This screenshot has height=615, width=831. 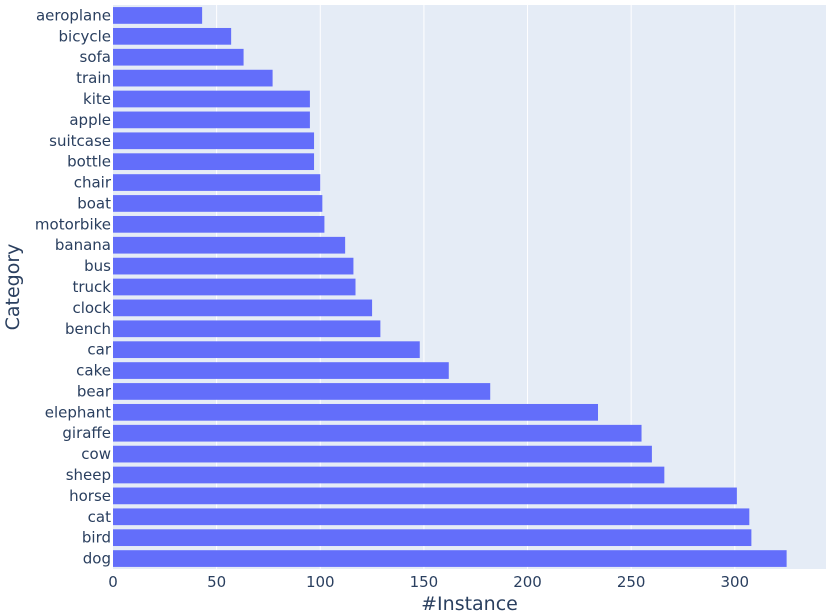 What do you see at coordinates (88, 329) in the screenshot?
I see `y-tick-label: bench` at bounding box center [88, 329].